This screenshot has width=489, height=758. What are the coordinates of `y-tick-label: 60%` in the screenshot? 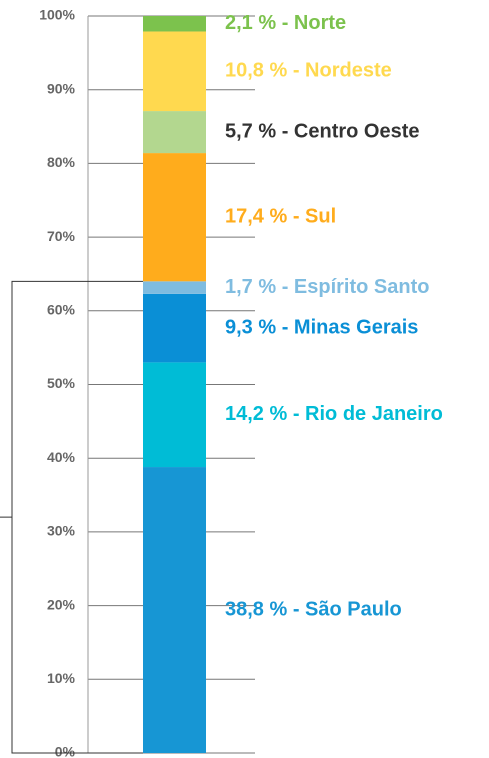 It's located at (61, 310).